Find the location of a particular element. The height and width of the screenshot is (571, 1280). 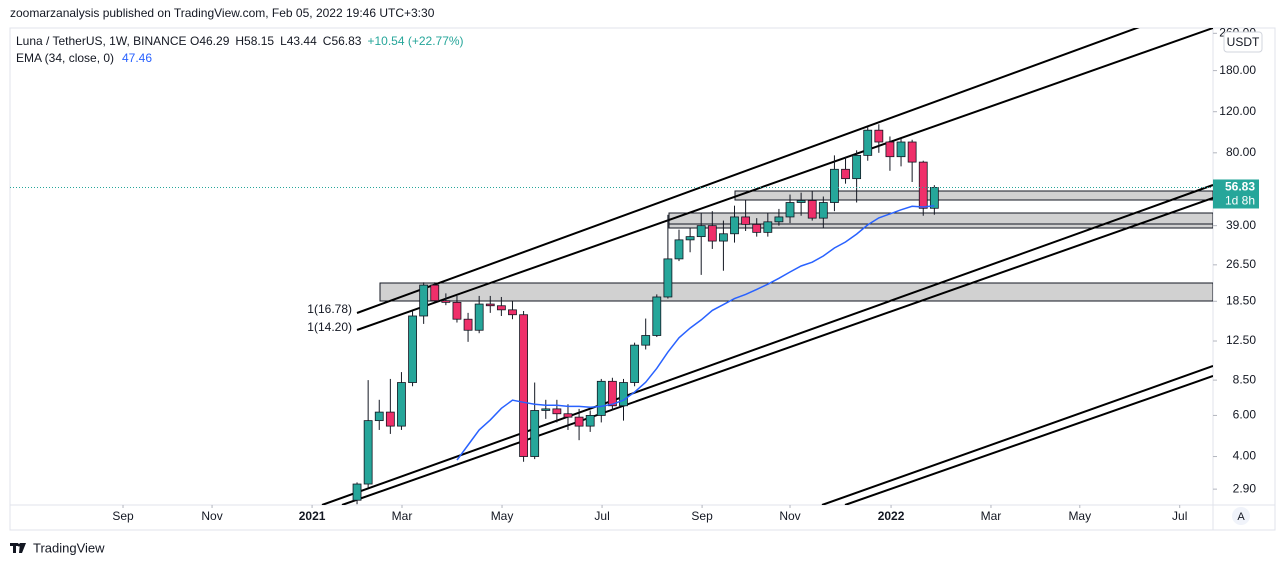

x-tick-label: 2022 is located at coordinates (891, 516).